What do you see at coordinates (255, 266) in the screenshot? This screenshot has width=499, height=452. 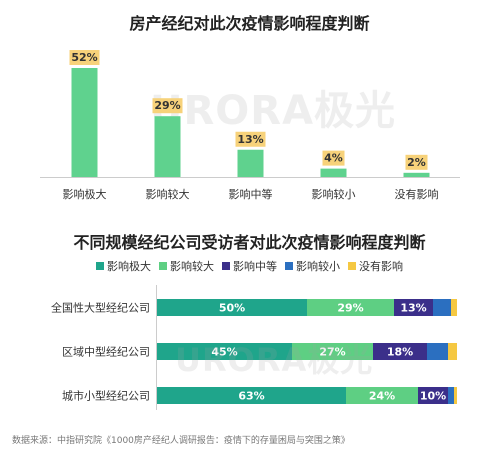 I see `legend-label-2: 影响中等` at bounding box center [255, 266].